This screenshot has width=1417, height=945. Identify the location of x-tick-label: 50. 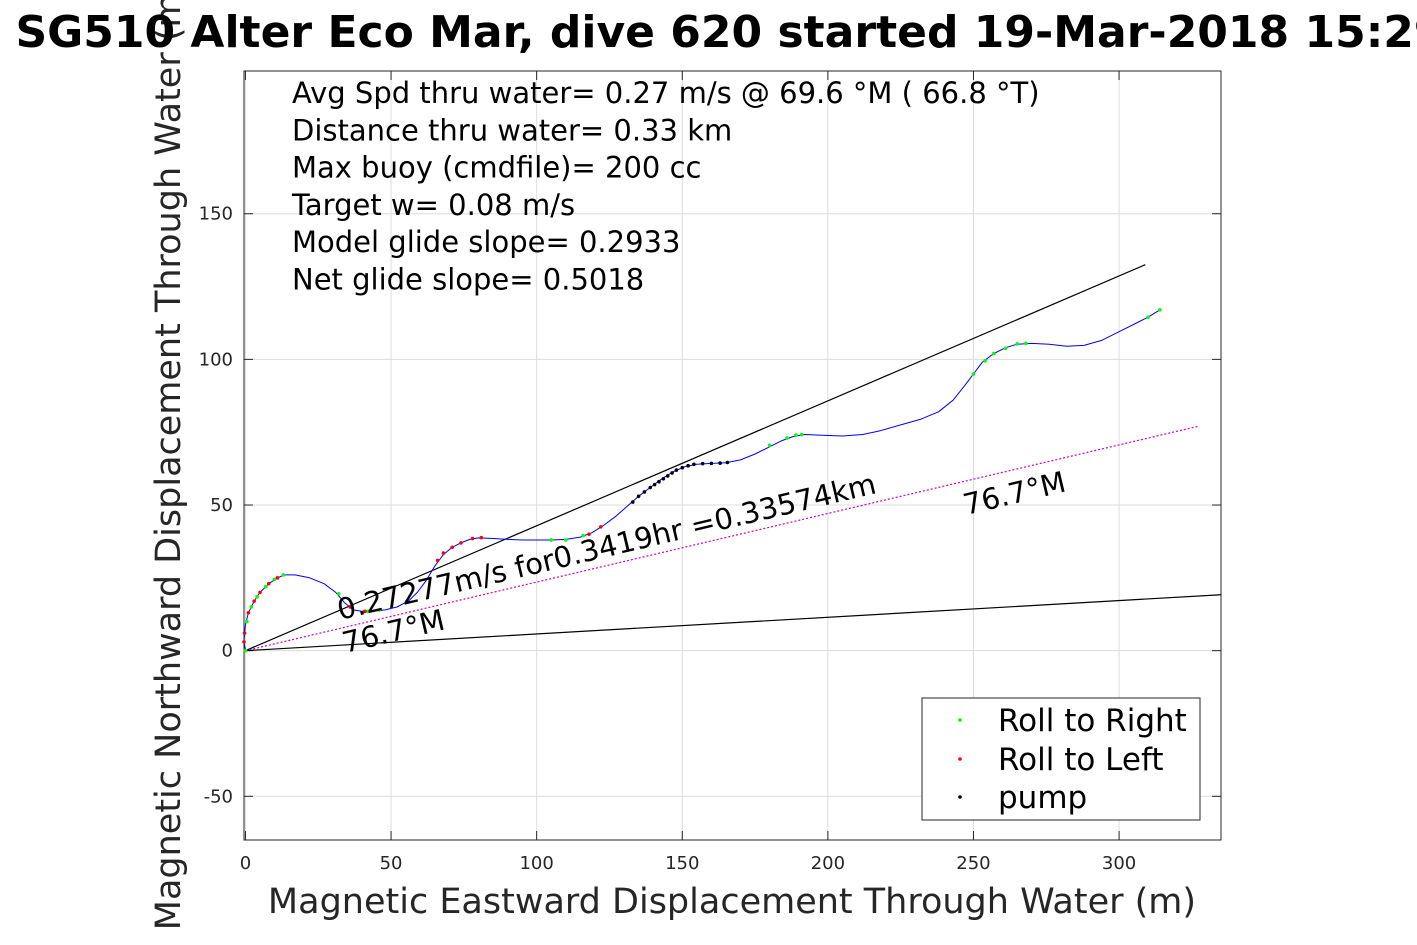
(391, 863).